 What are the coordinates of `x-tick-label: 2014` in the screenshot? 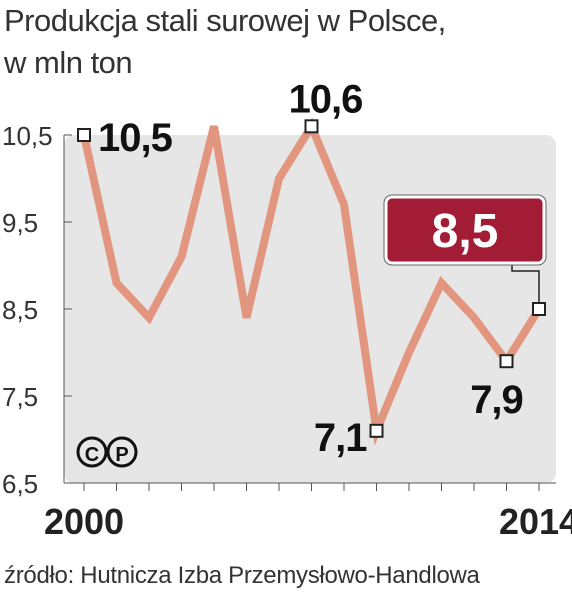 It's located at (535, 521).